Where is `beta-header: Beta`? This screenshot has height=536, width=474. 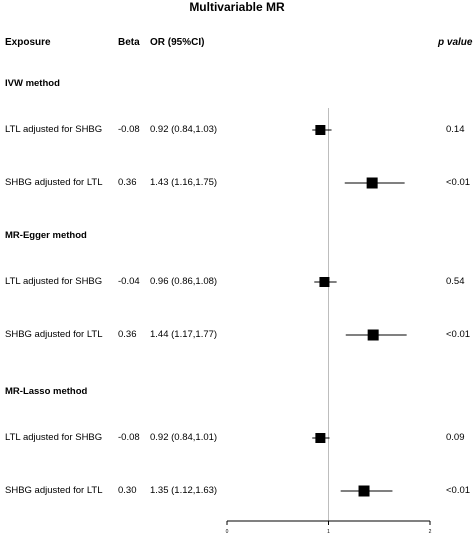
beta-header: Beta is located at coordinates (129, 42).